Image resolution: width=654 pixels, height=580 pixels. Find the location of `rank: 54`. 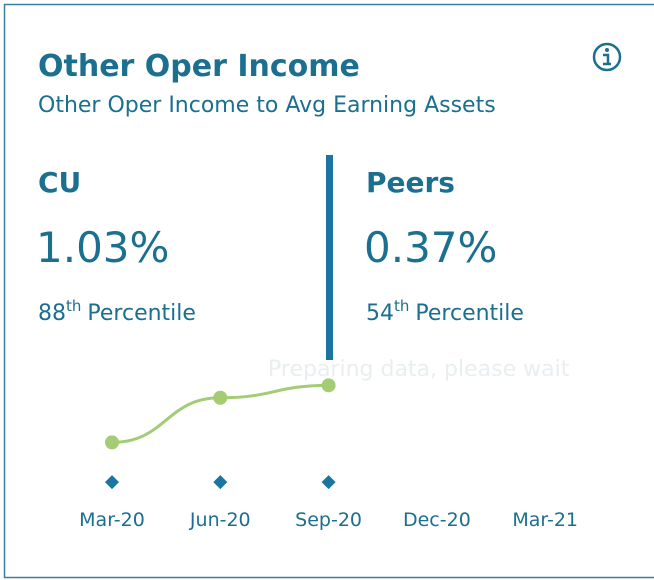

rank: 54 is located at coordinates (380, 313).